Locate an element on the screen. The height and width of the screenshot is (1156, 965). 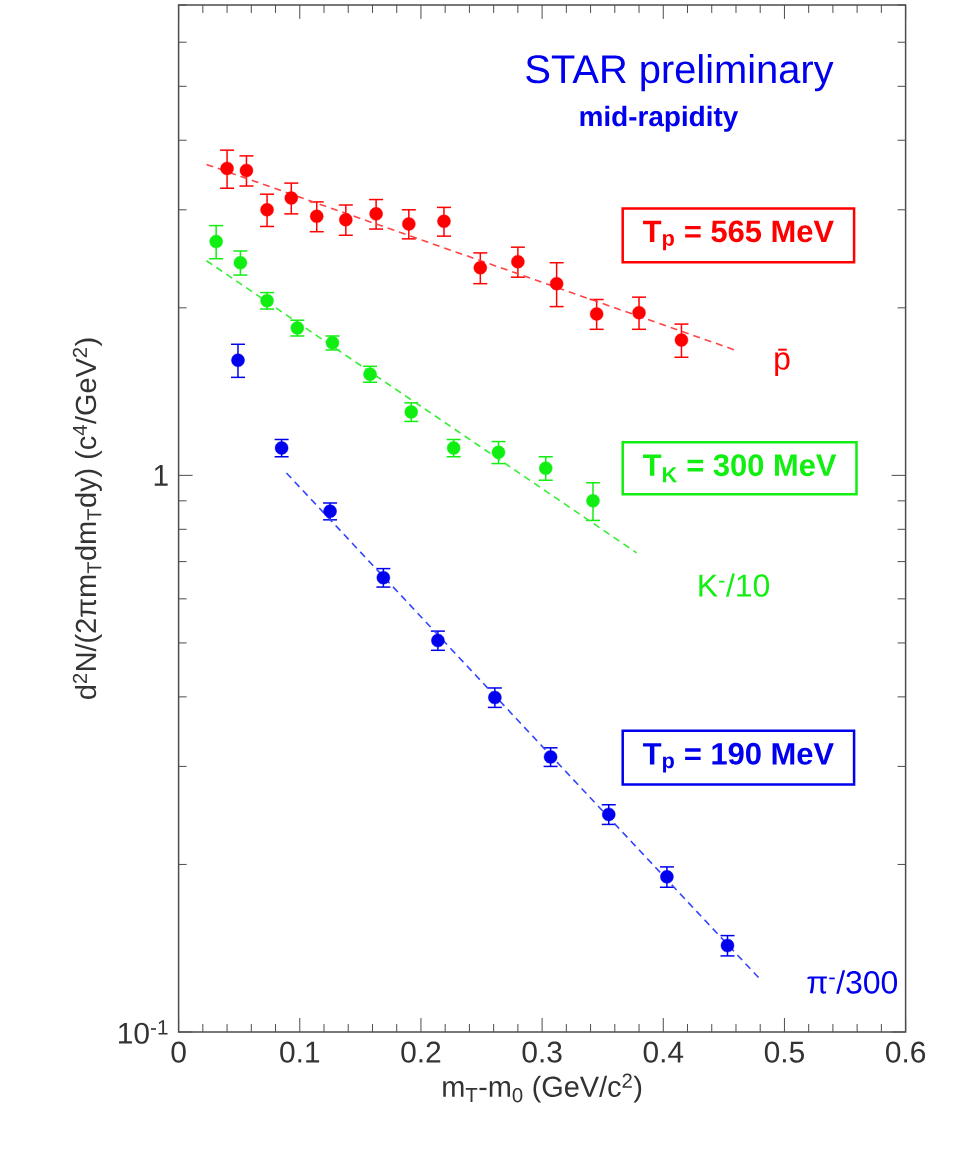
x-tick-label: 0.1 is located at coordinates (300, 1052).